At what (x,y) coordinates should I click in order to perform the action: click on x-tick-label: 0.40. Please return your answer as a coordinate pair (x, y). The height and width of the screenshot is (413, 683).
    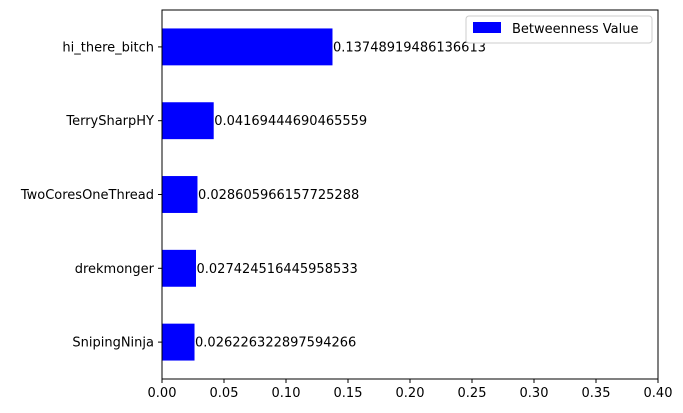
    Looking at the image, I should click on (658, 393).